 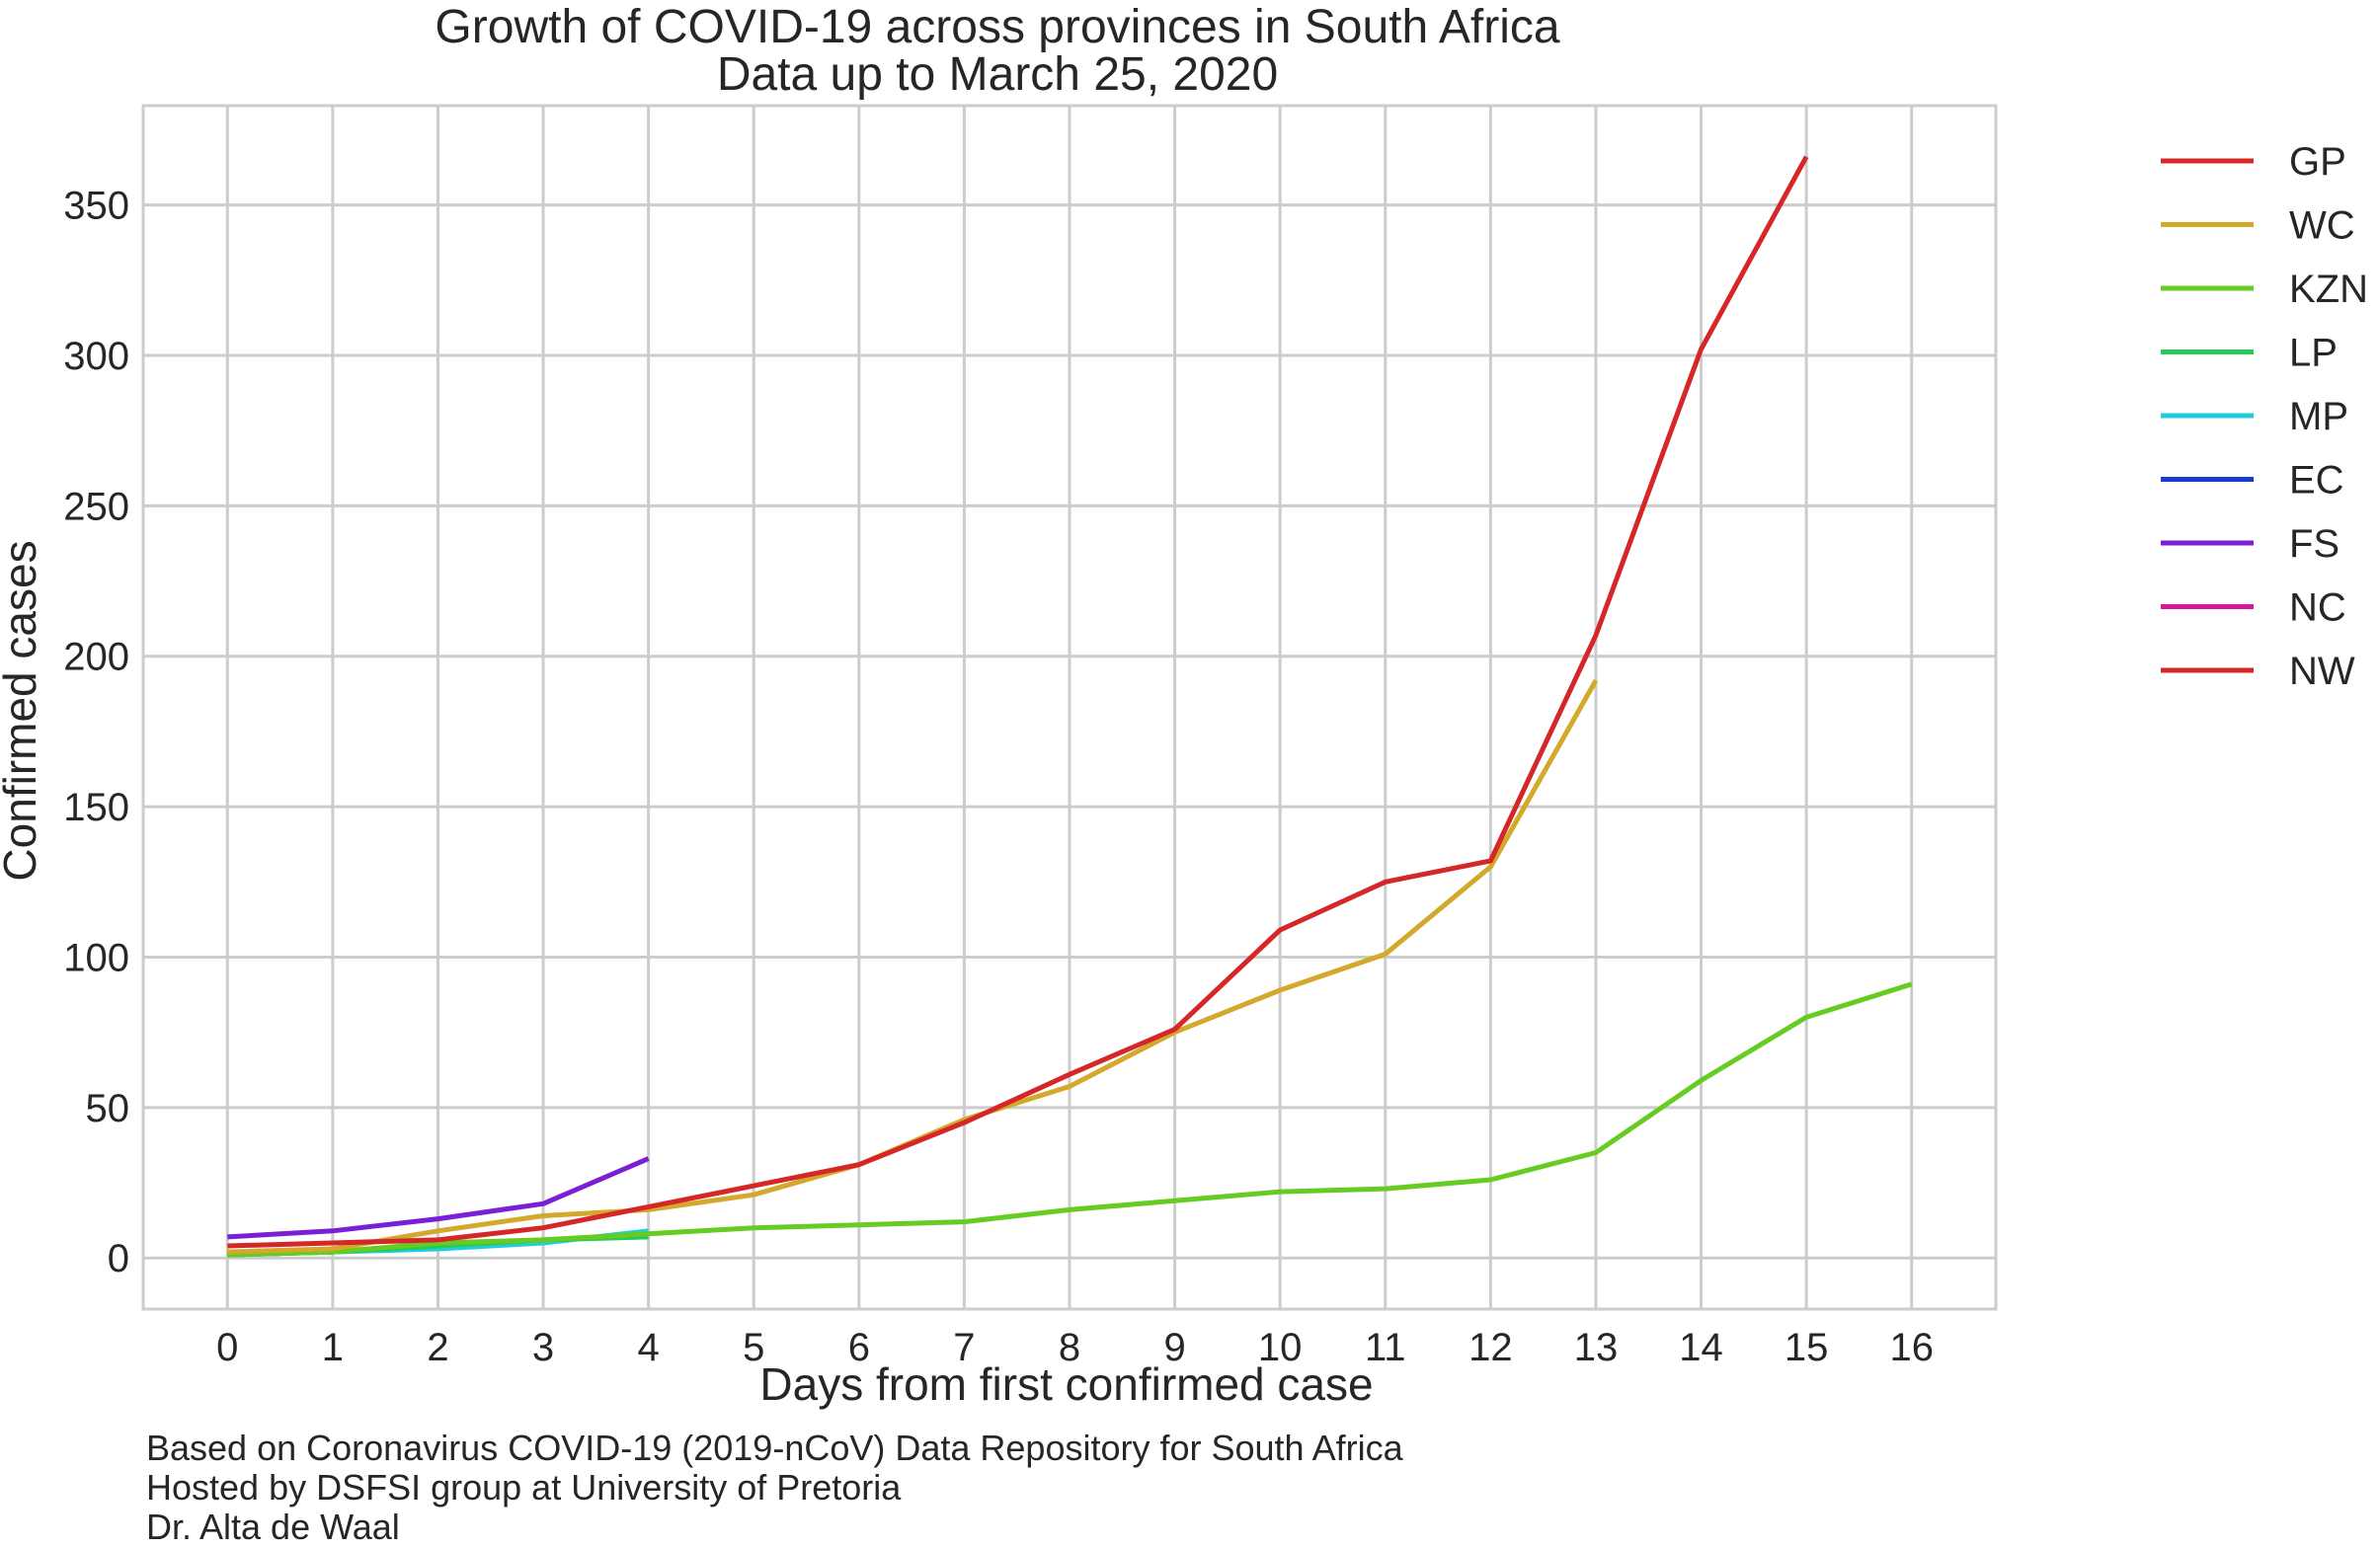 I want to click on x-tick-label: 9, so click(x=1174, y=1347).